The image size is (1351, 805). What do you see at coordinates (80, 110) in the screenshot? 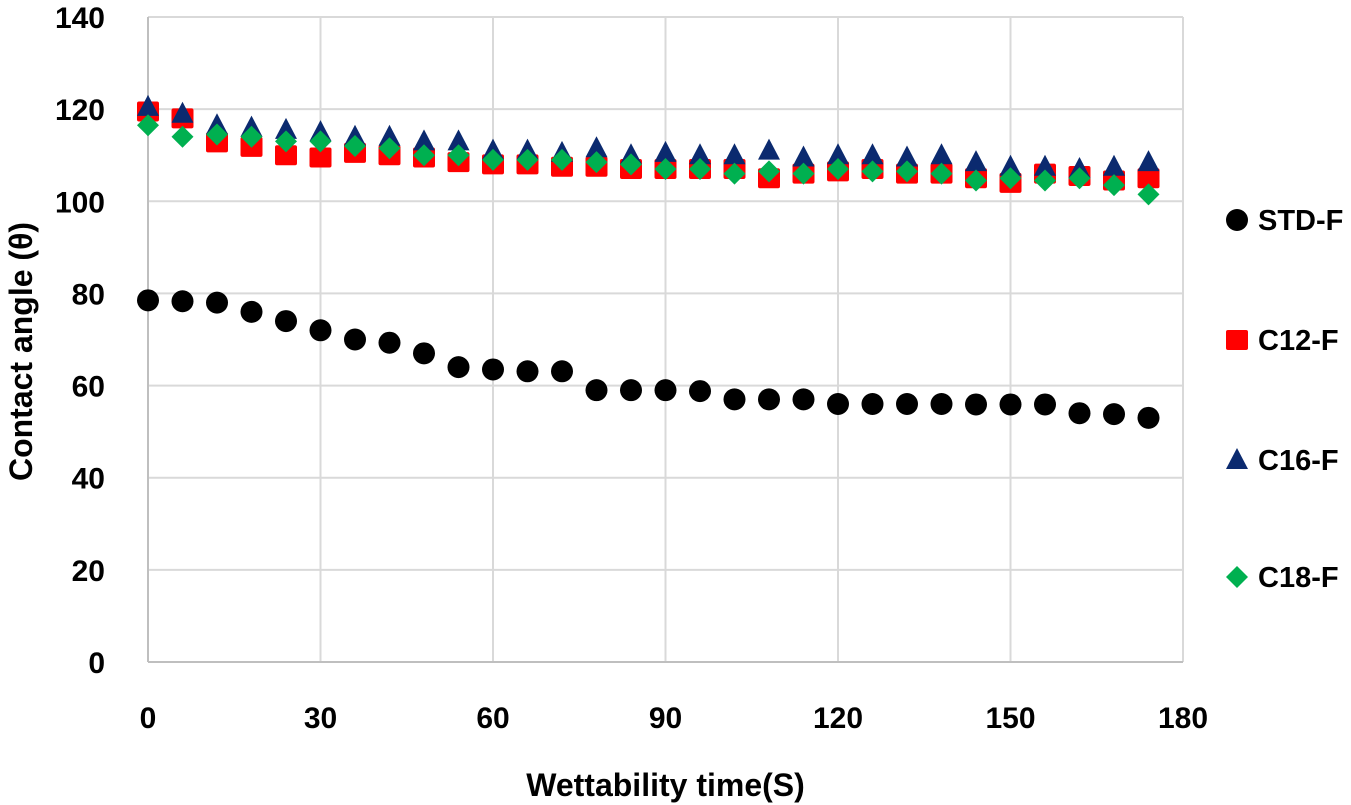
I see `y-tick-label: 120` at bounding box center [80, 110].